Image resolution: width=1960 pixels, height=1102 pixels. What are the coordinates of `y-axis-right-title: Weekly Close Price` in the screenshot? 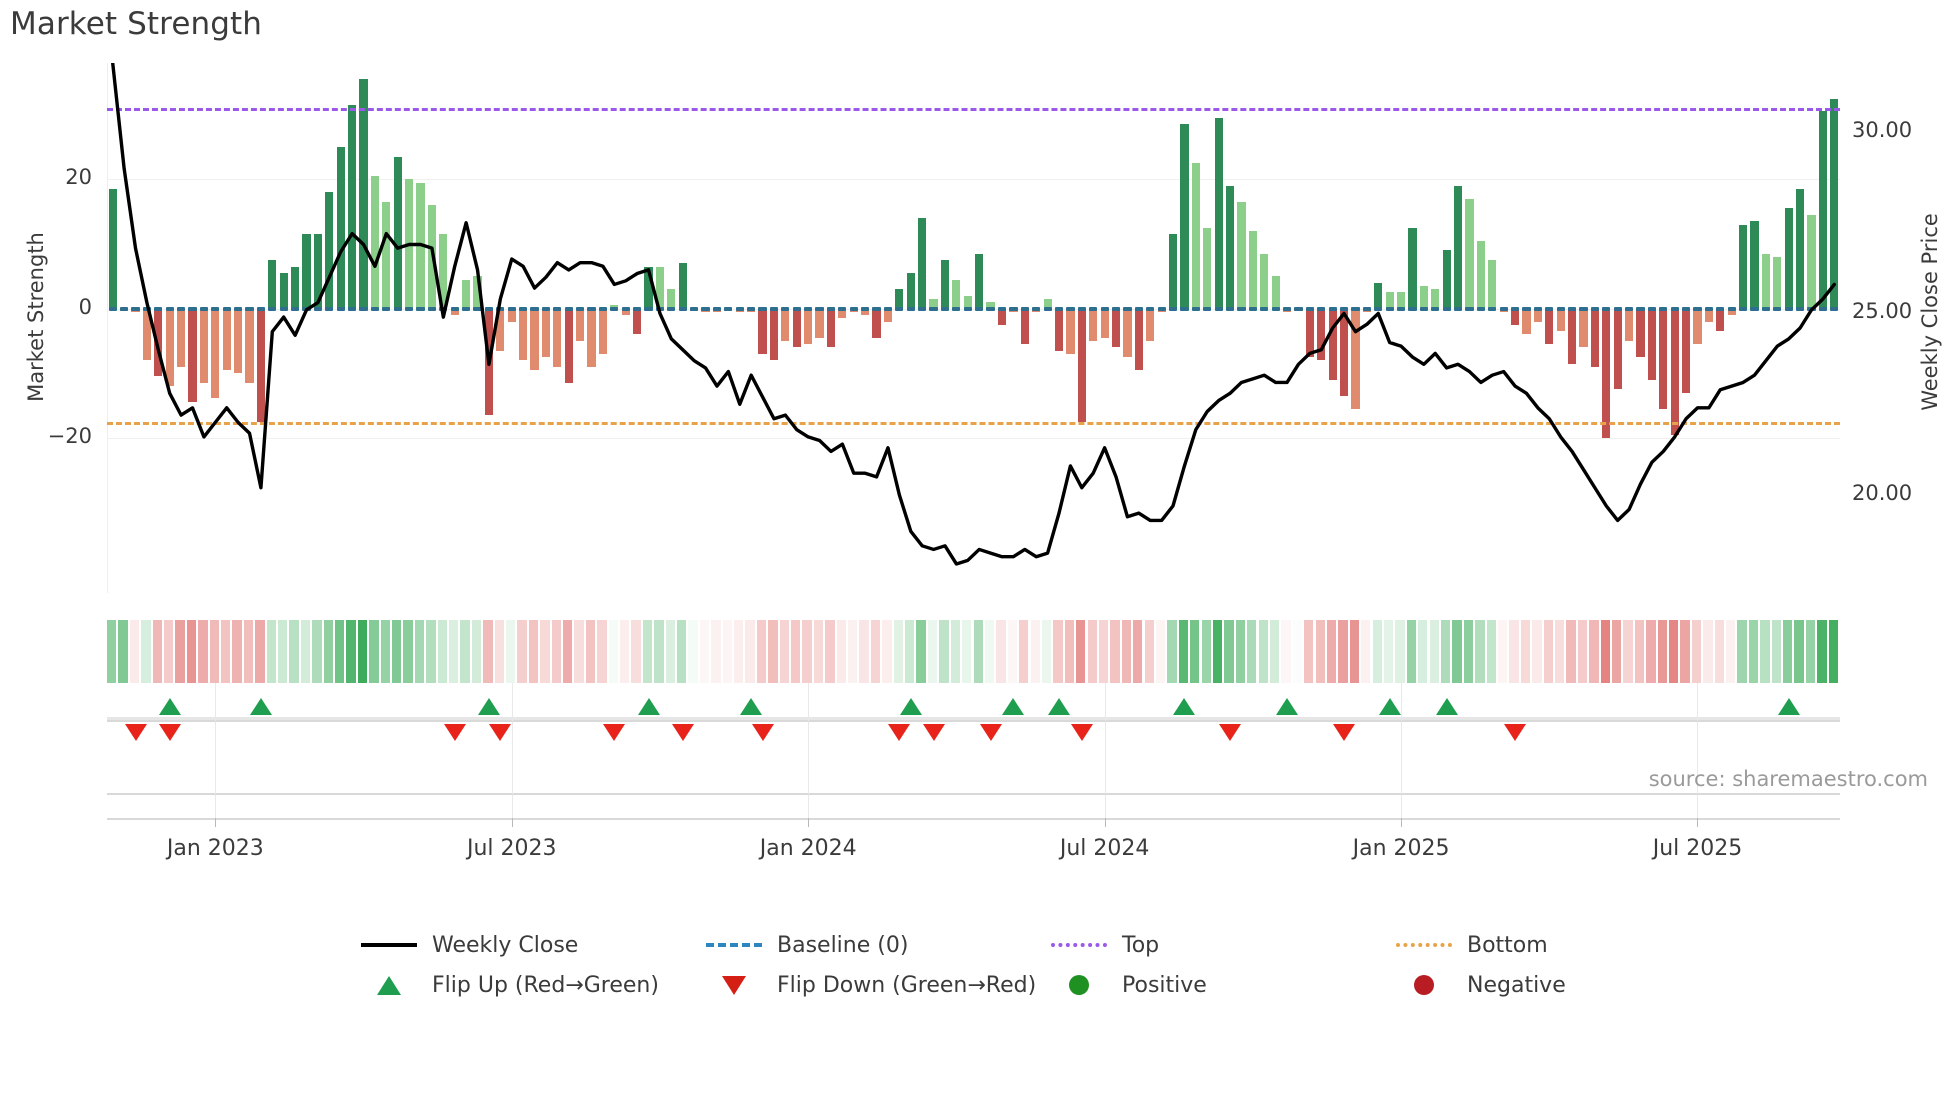 It's located at (1930, 312).